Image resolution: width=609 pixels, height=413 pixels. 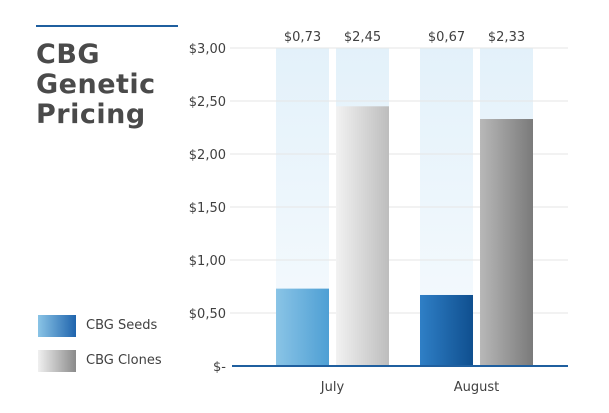 What do you see at coordinates (91, 114) in the screenshot?
I see `chart-title-line: Pricing` at bounding box center [91, 114].